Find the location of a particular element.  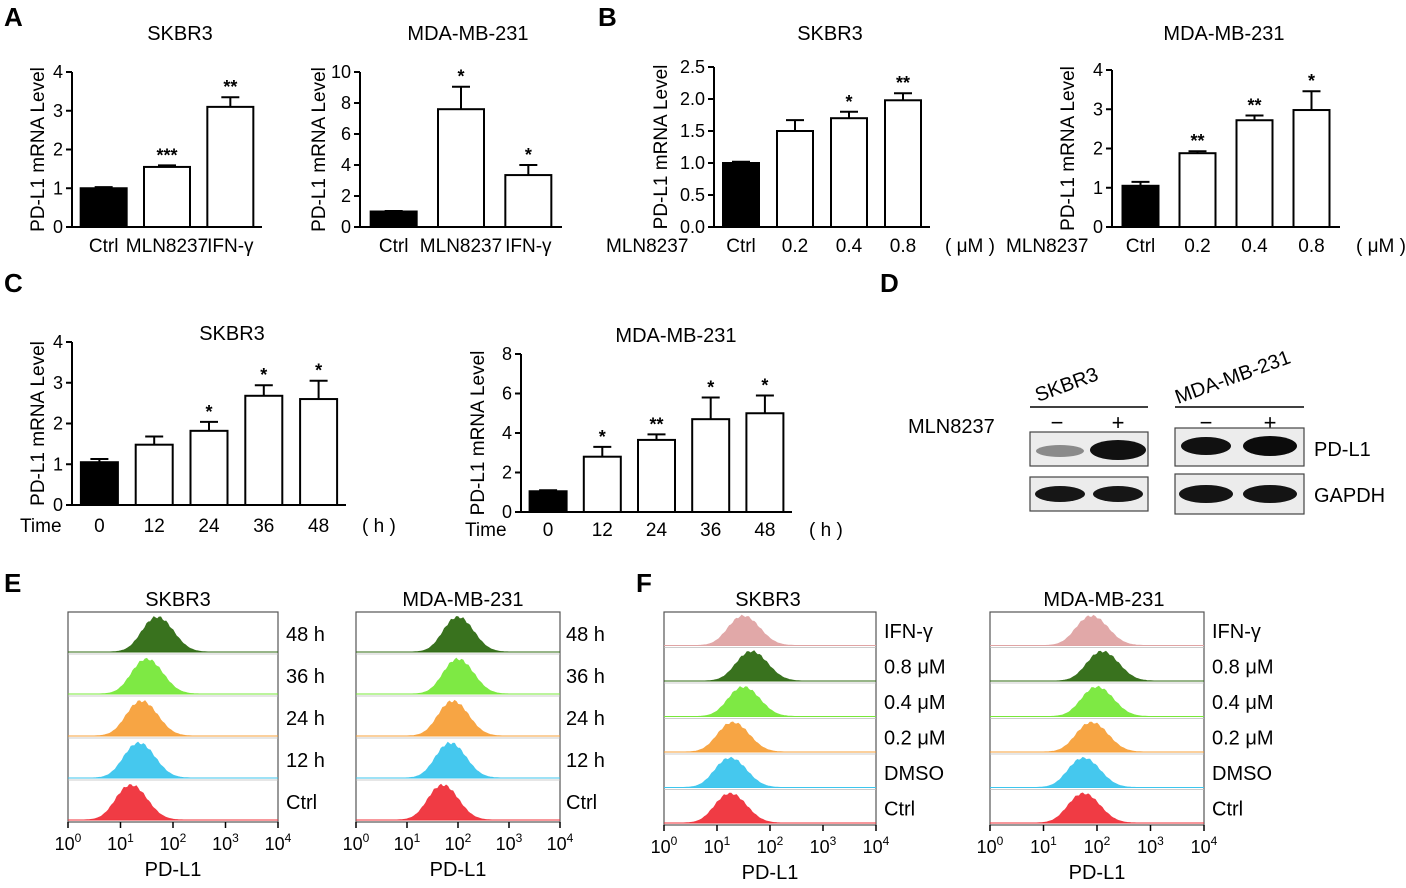

flow-condition-label: 12 h is located at coordinates (585, 761).